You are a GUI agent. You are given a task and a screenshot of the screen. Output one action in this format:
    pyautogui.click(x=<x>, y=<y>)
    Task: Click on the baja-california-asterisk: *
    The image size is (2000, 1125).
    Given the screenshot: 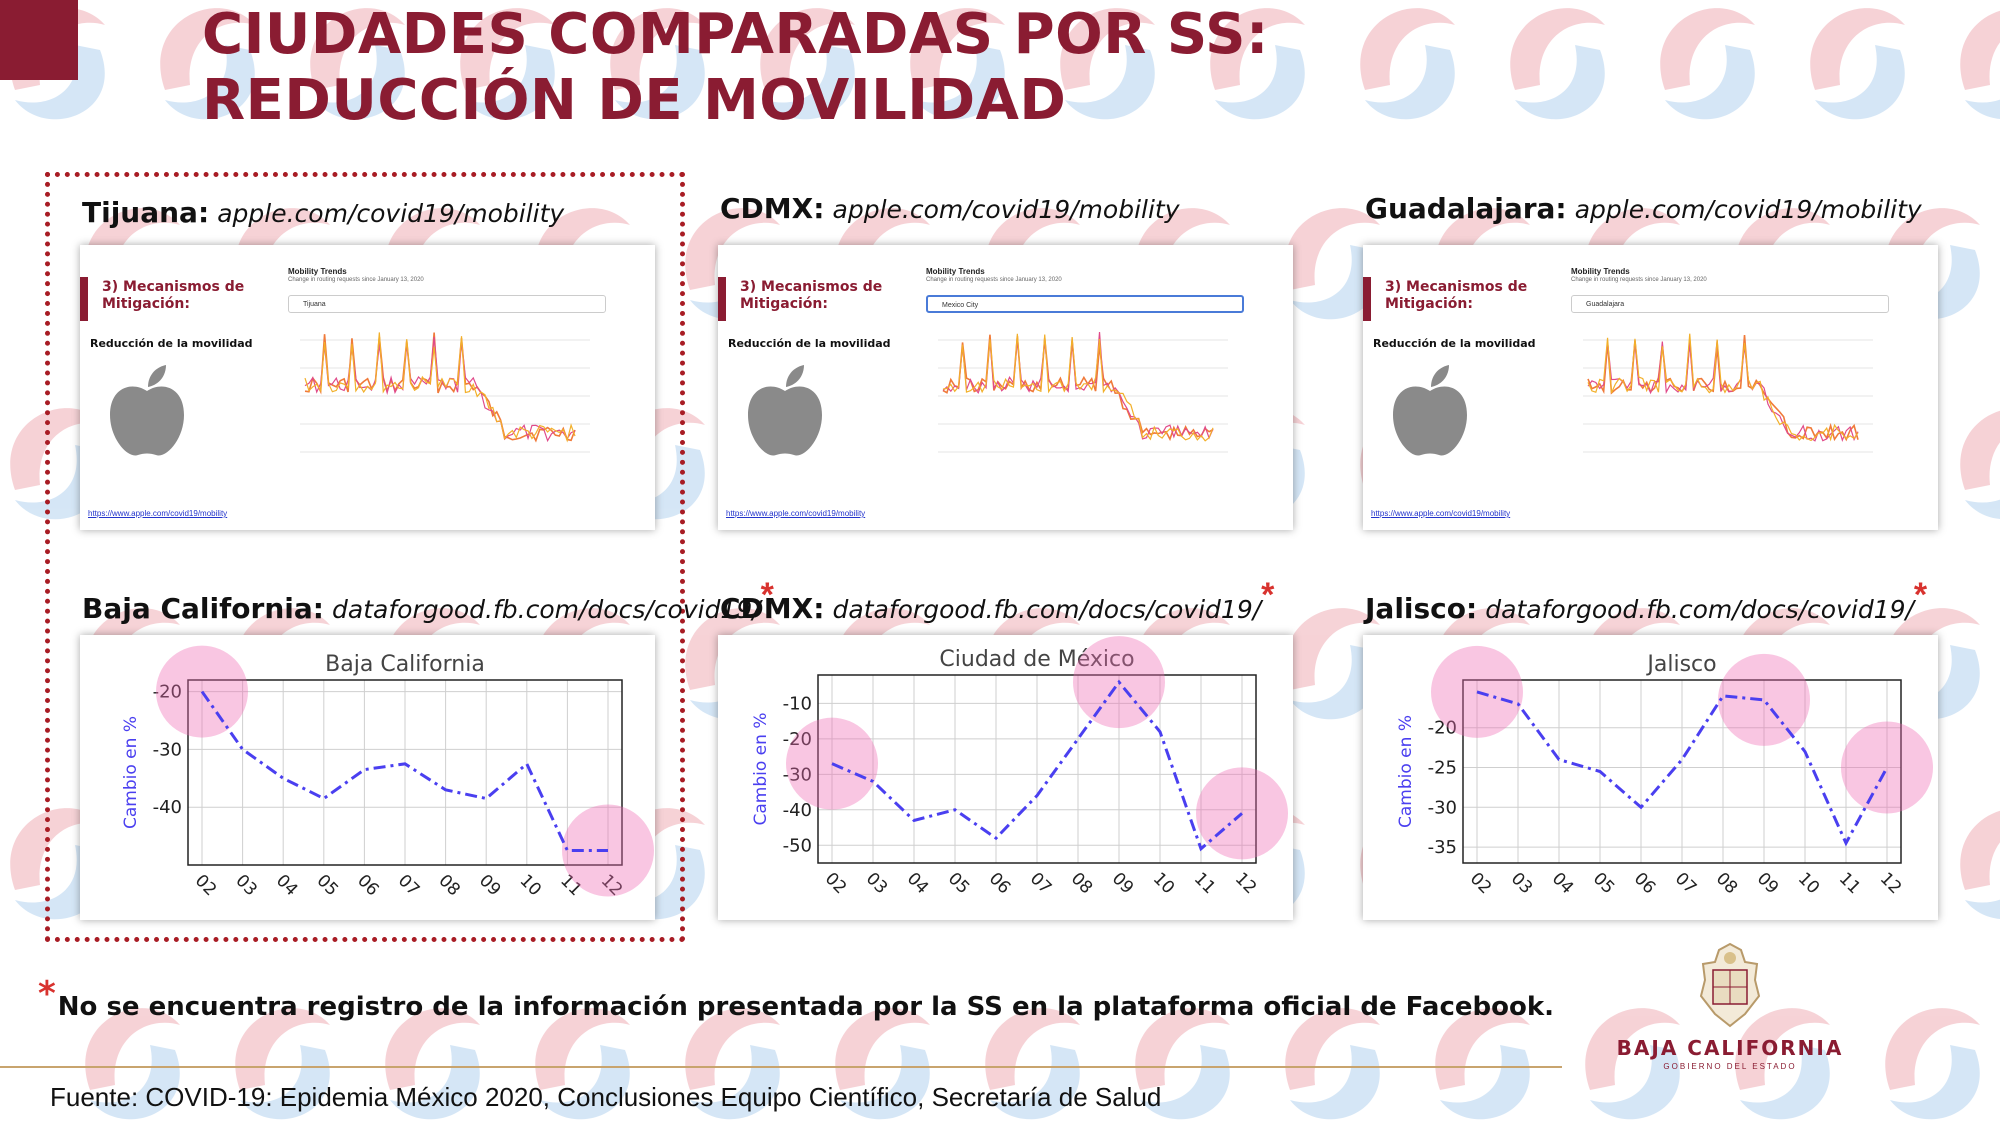 What is the action you would take?
    pyautogui.click(x=767, y=595)
    